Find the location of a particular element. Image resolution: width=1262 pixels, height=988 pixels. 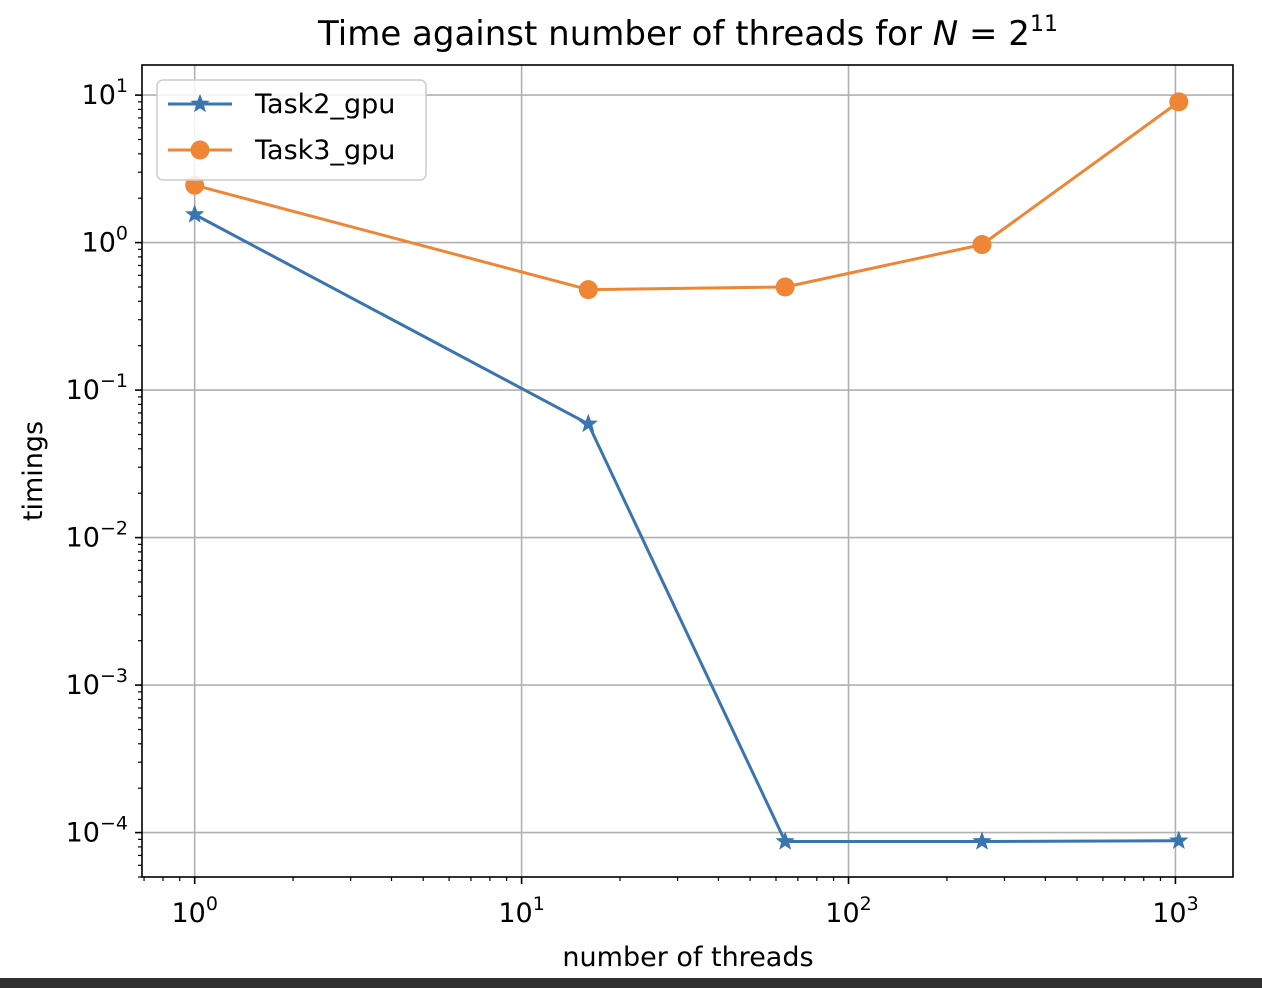

title-var: N is located at coordinates (945, 34).